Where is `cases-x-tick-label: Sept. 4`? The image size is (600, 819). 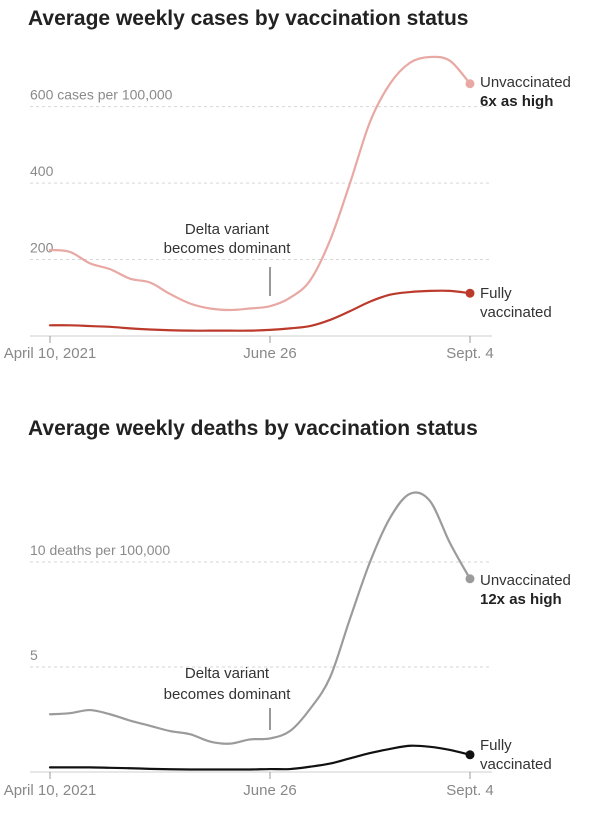 cases-x-tick-label: Sept. 4 is located at coordinates (470, 353).